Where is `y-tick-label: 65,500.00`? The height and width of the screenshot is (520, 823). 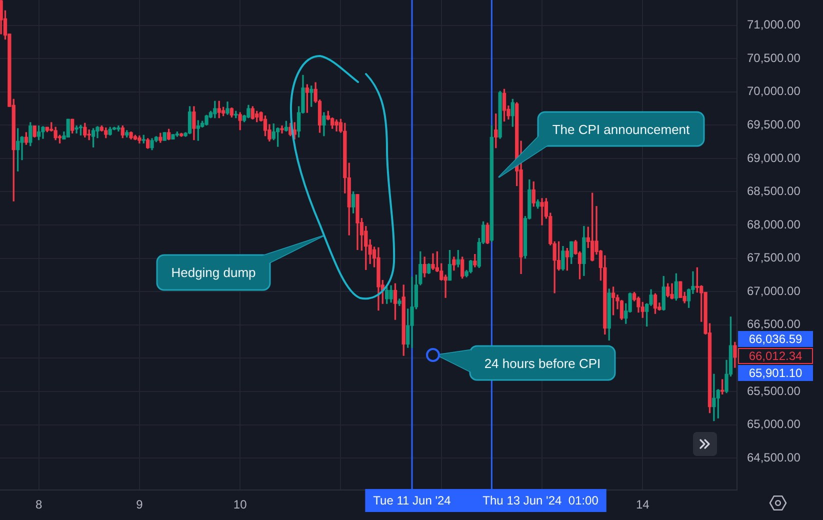 y-tick-label: 65,500.00 is located at coordinates (774, 391).